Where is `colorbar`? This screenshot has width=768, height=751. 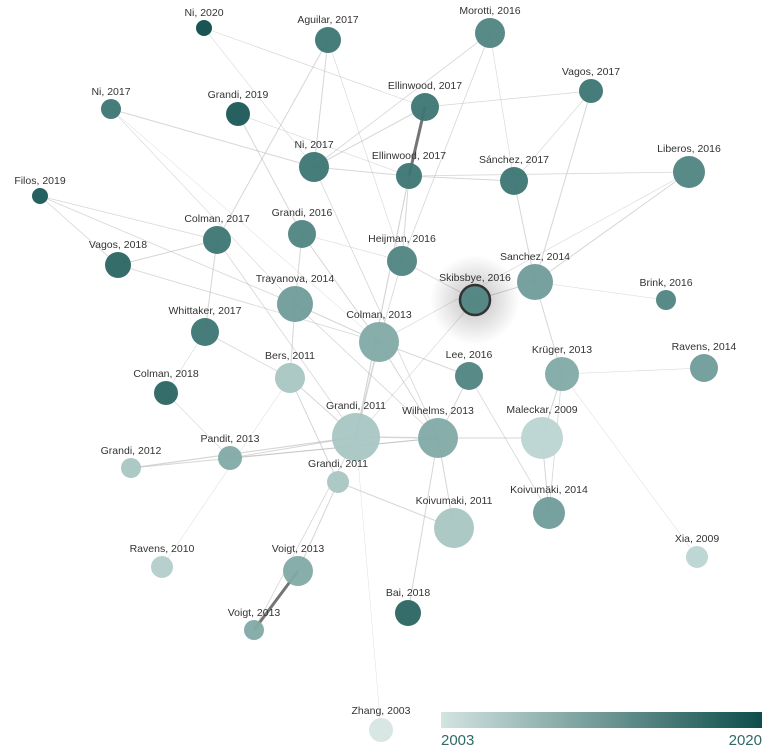 colorbar is located at coordinates (601, 720).